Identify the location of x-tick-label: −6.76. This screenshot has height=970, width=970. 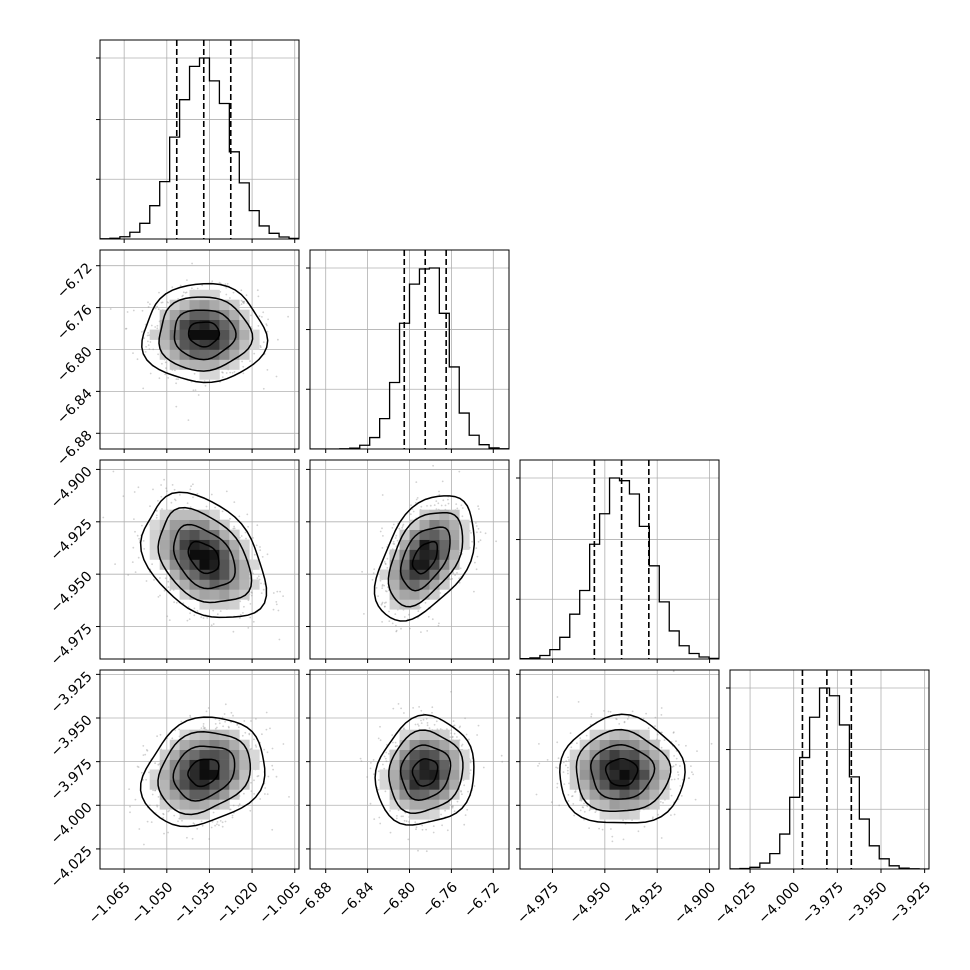
(440, 900).